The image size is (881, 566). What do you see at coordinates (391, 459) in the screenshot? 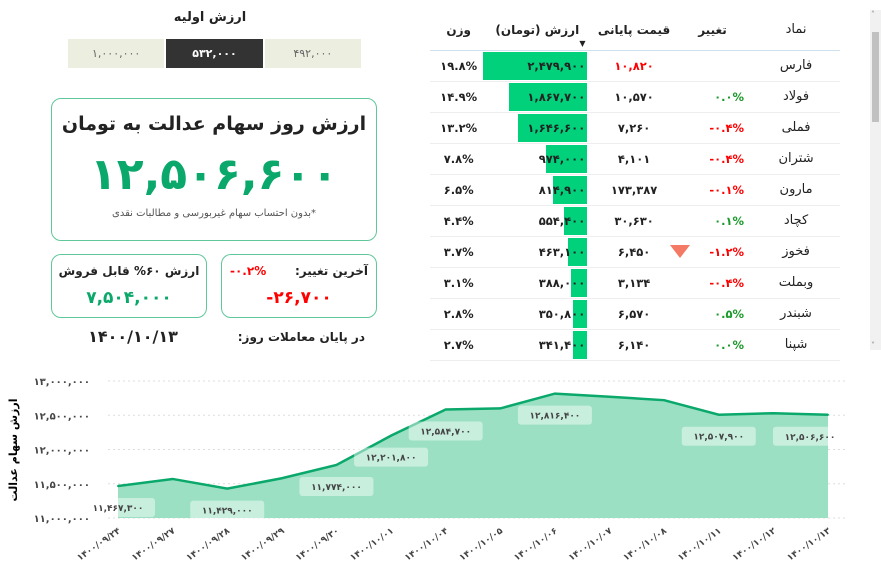
I see `data-label: ۱۲,۲۰۱,۸۰۰` at bounding box center [391, 459].